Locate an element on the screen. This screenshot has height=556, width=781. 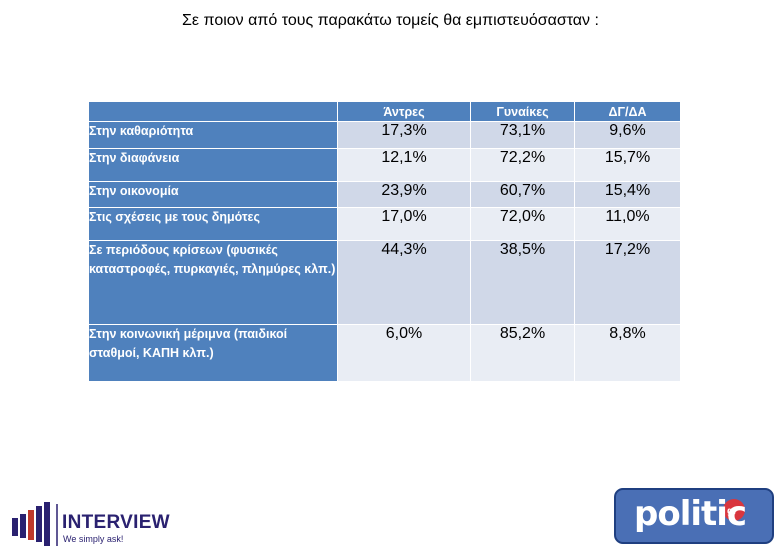
table-row: Στην καθαριότητα 17,3% 73,1% 9,6% is located at coordinates (385, 135).